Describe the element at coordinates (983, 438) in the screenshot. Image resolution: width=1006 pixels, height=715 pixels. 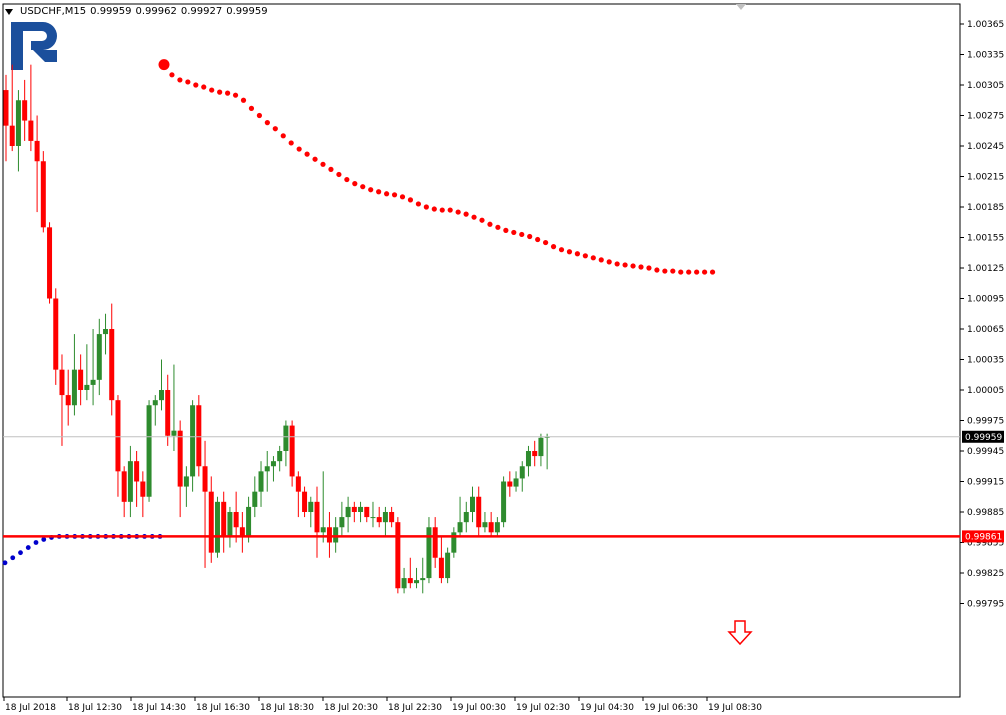
I see `current-price-badge-label: 0.99959` at that location.